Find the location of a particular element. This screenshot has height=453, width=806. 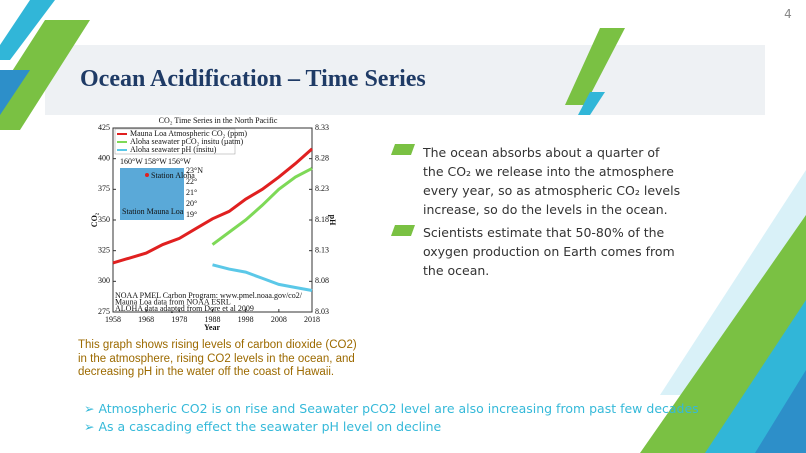

y-tick-label: 325 is located at coordinates (104, 249).